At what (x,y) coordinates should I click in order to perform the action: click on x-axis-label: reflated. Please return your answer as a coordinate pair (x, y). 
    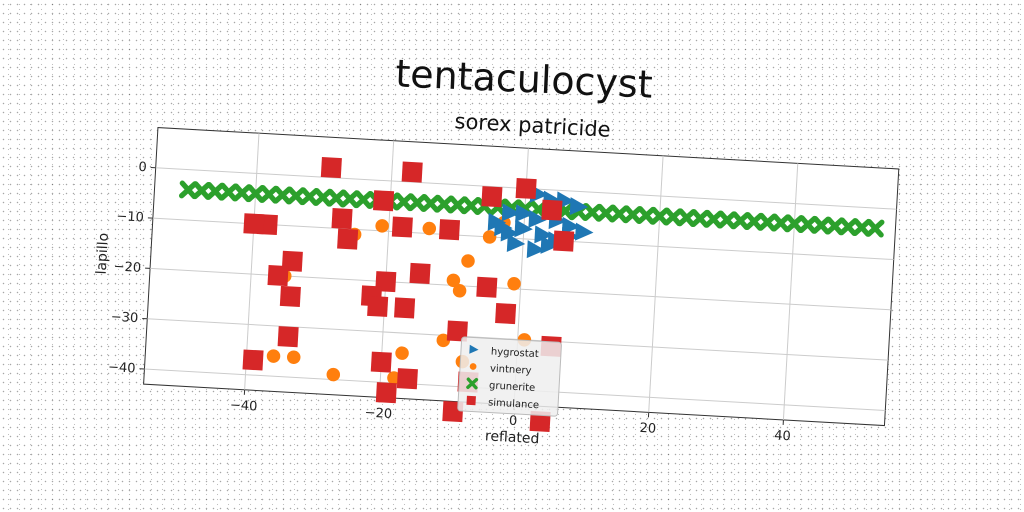
    Looking at the image, I should click on (512, 437).